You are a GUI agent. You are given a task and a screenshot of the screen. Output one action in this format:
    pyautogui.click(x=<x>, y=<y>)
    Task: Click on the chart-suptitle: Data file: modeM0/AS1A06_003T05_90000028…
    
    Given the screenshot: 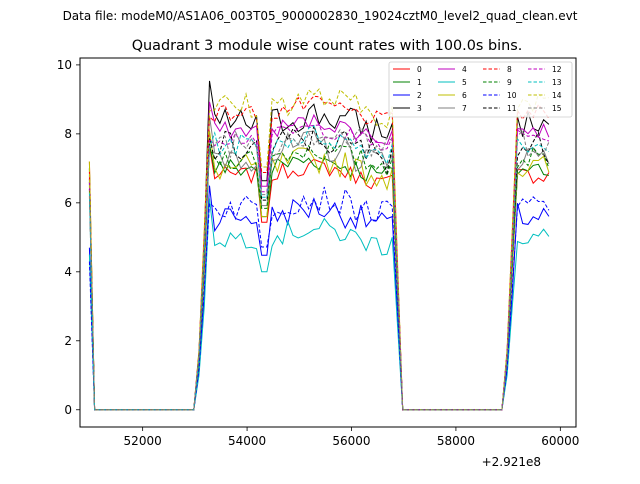 What is the action you would take?
    pyautogui.click(x=320, y=16)
    